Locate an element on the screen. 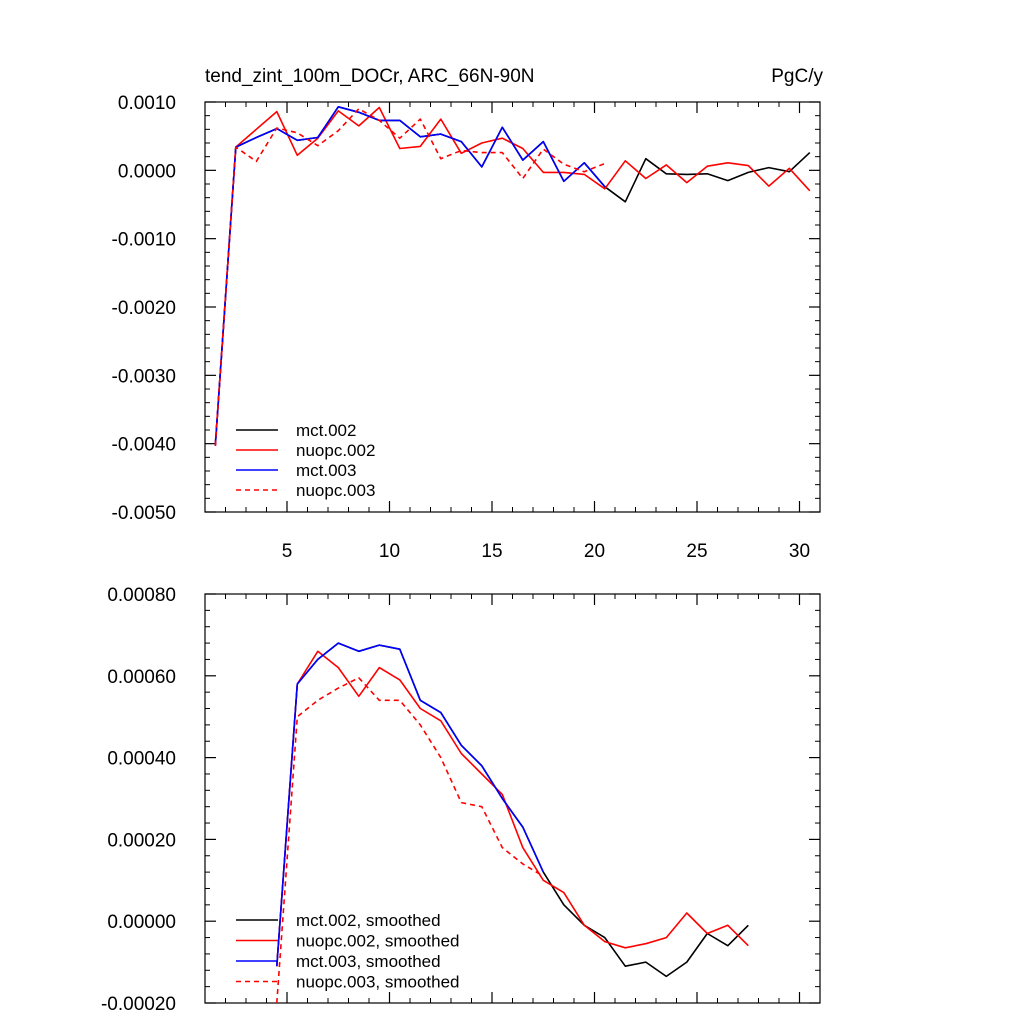 Image resolution: width=1024 pixels, height=1024 pixels. x-tick-label: 20 is located at coordinates (594, 551).